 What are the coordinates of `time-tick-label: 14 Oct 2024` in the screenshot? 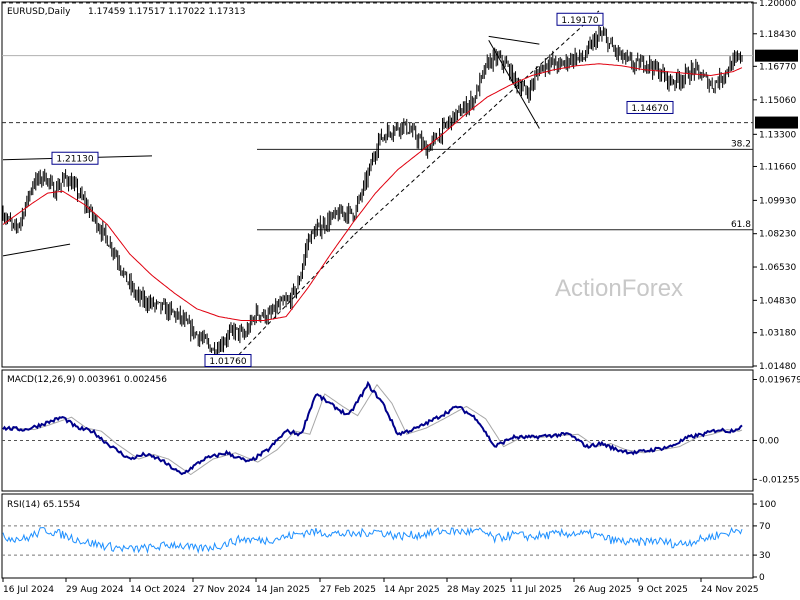 It's located at (158, 590).